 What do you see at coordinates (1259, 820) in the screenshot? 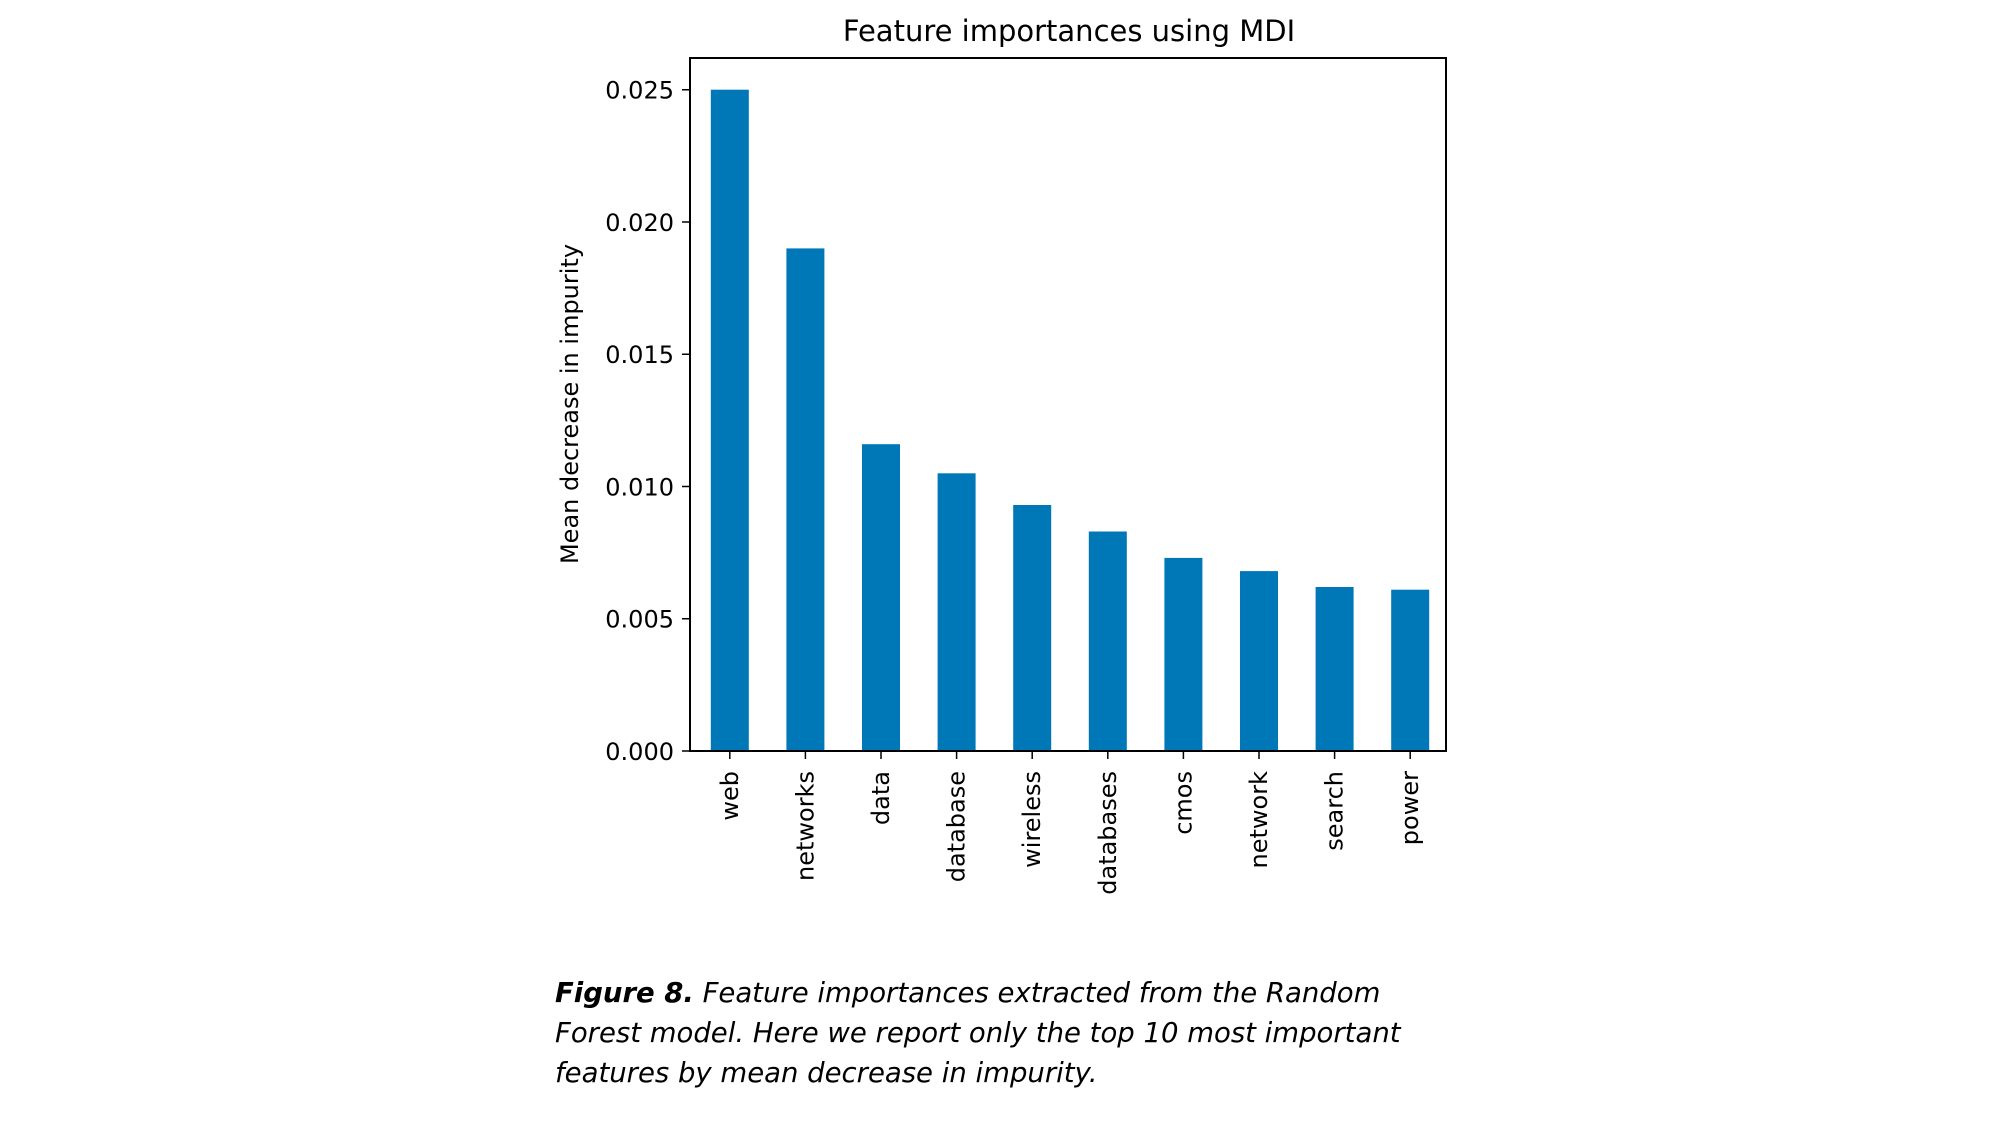
I see `x-tick-label-network: network` at bounding box center [1259, 820].